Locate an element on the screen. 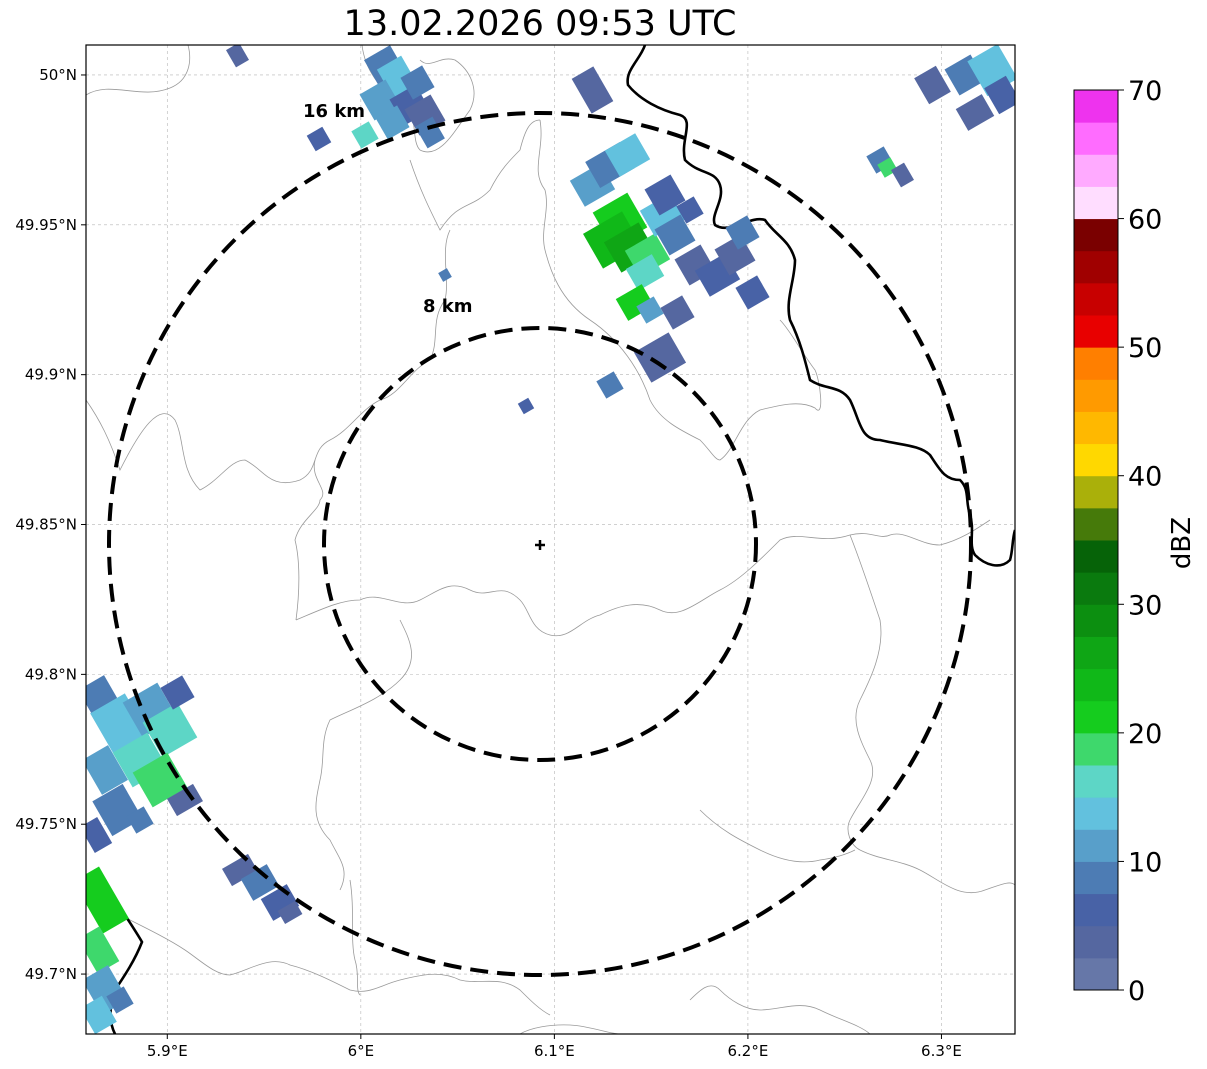 The height and width of the screenshot is (1069, 1207). colorbar-frame is located at coordinates (1096, 540).